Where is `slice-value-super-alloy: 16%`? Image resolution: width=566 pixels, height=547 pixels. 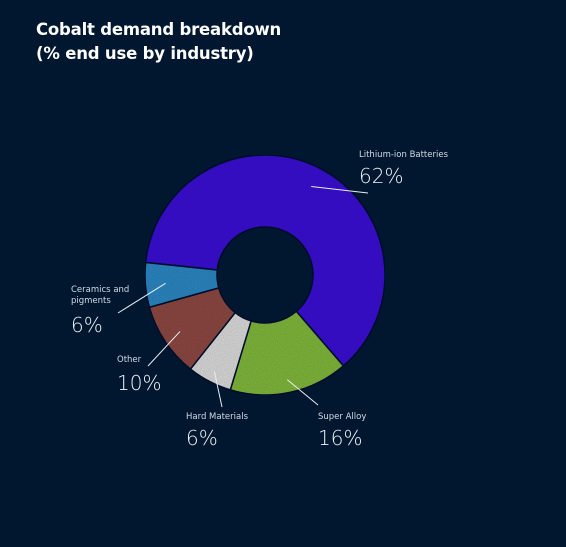
slice-value-super-alloy: 16% is located at coordinates (340, 438).